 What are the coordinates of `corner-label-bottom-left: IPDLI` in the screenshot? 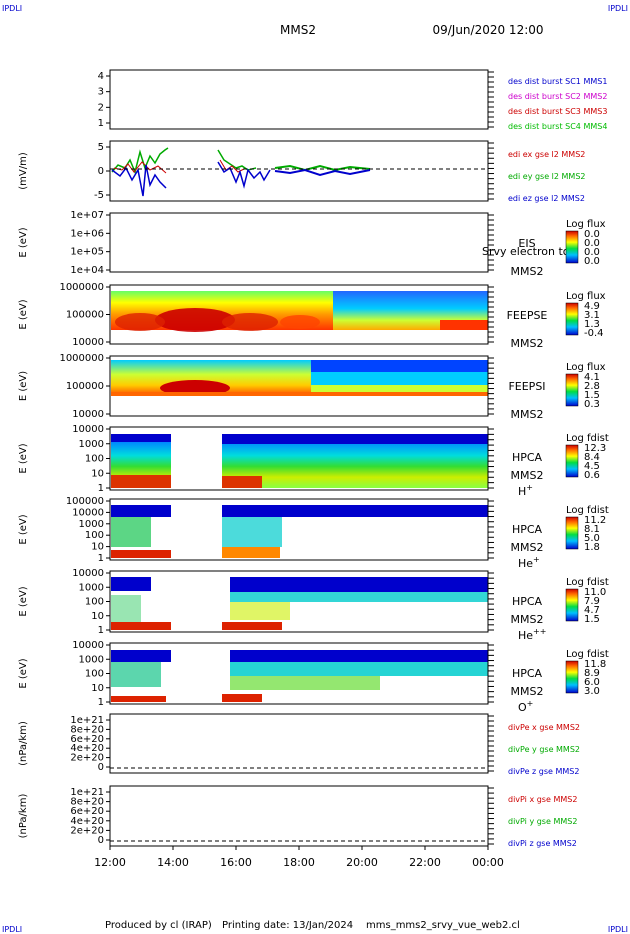 It's located at (12, 929).